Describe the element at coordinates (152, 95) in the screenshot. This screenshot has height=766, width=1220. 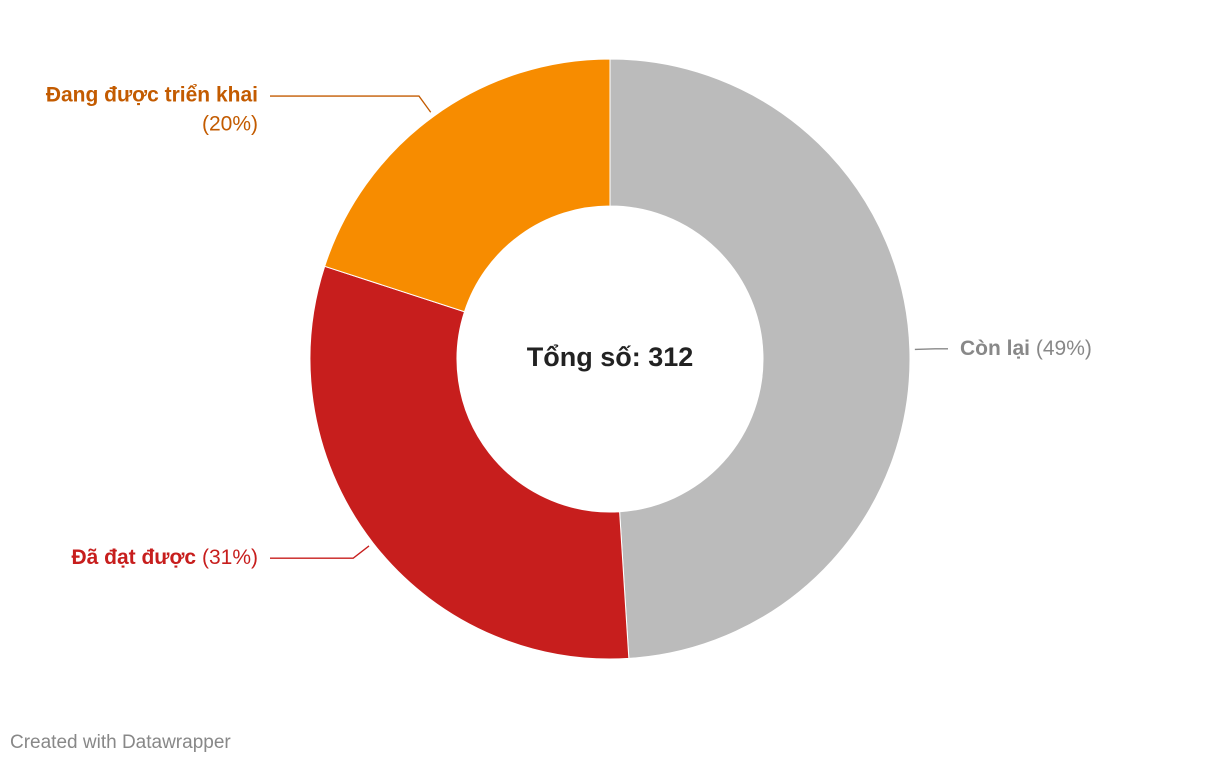
I see `label-name: Đang được triển khai` at that location.